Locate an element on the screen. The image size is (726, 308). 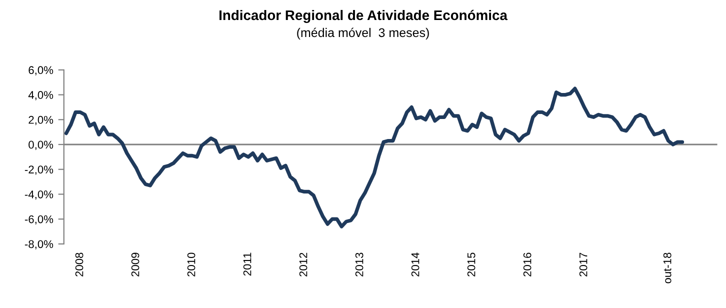
y-tick-label: -6,0% is located at coordinates (39, 220).